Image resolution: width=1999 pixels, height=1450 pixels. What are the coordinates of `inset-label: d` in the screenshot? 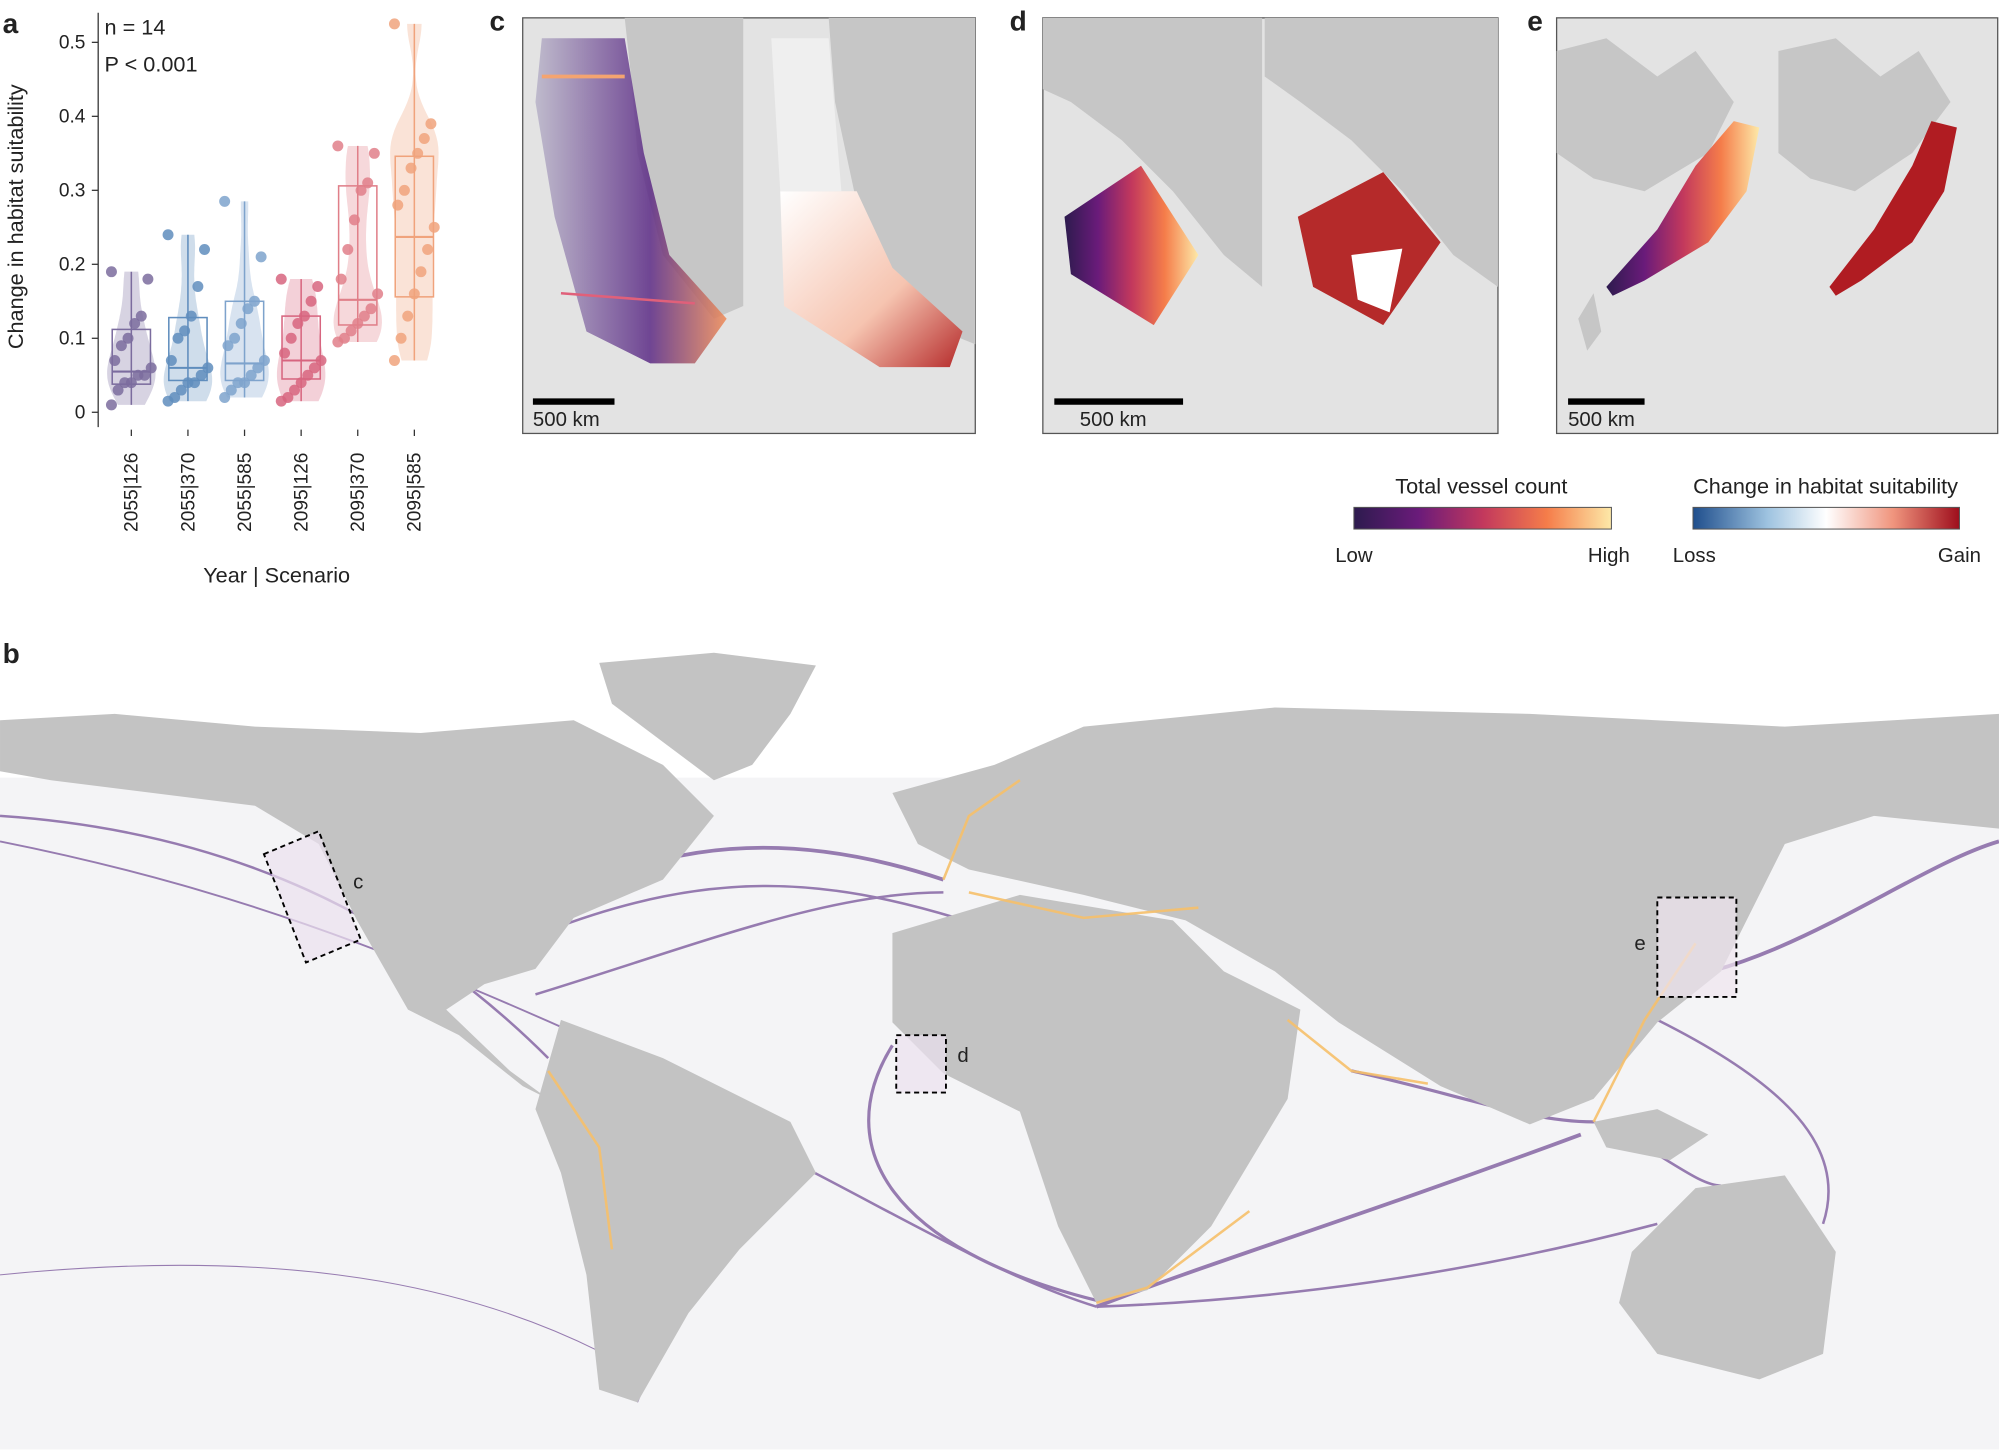 It's located at (962, 1056).